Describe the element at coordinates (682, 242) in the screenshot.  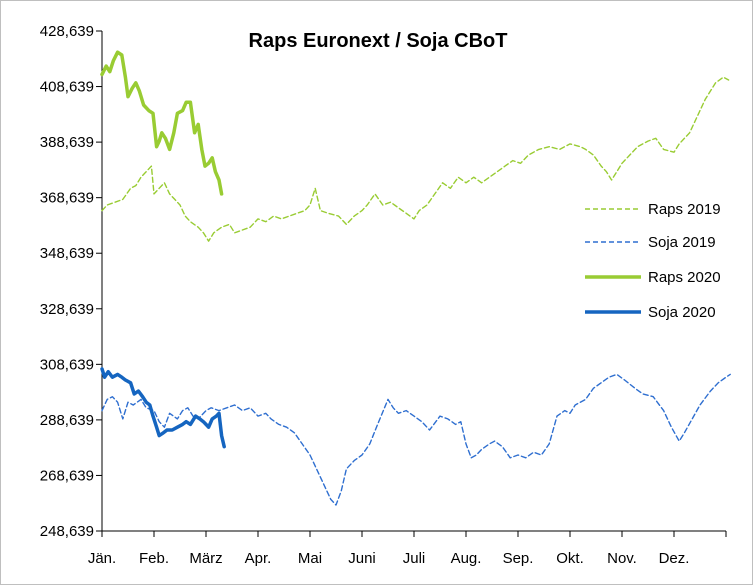
I see `legend-label-soja-2019: Soja 2019` at that location.